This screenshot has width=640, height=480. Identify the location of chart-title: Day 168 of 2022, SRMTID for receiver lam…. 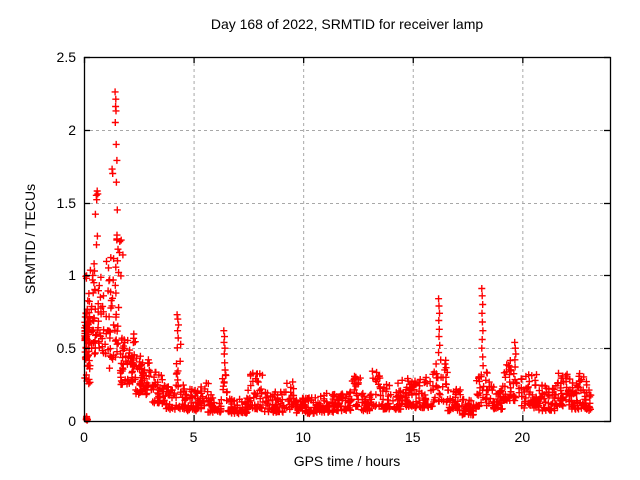
(347, 24).